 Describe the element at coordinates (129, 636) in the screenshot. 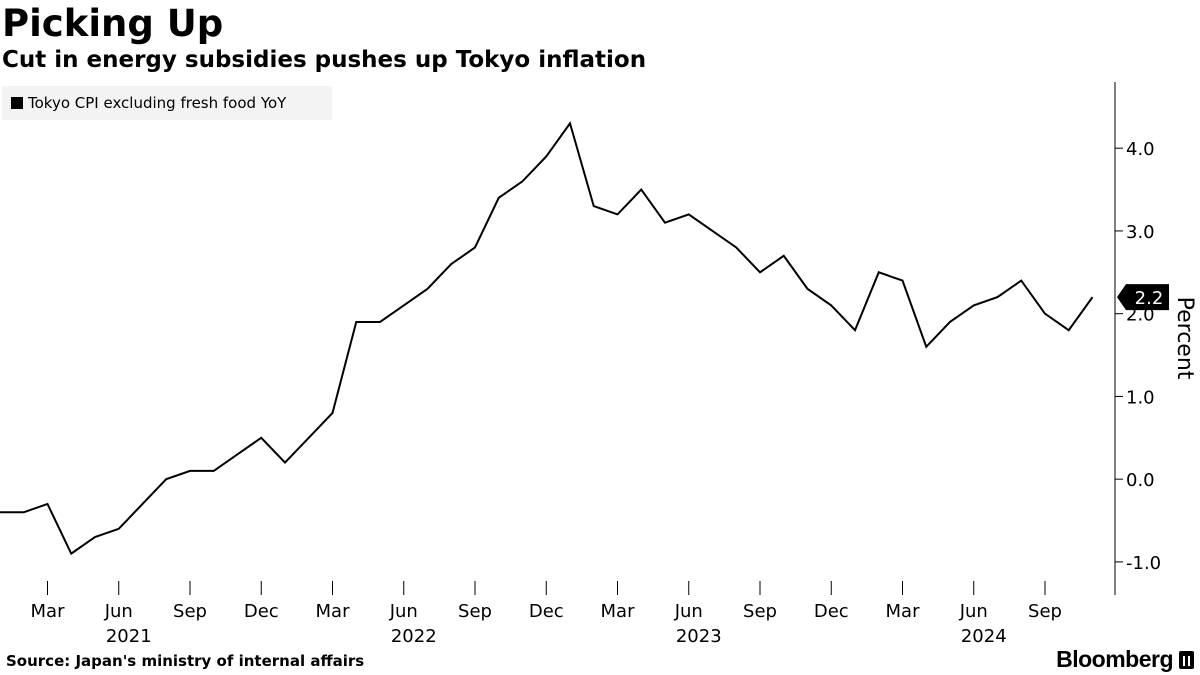

I see `x-year-label: 2021` at that location.